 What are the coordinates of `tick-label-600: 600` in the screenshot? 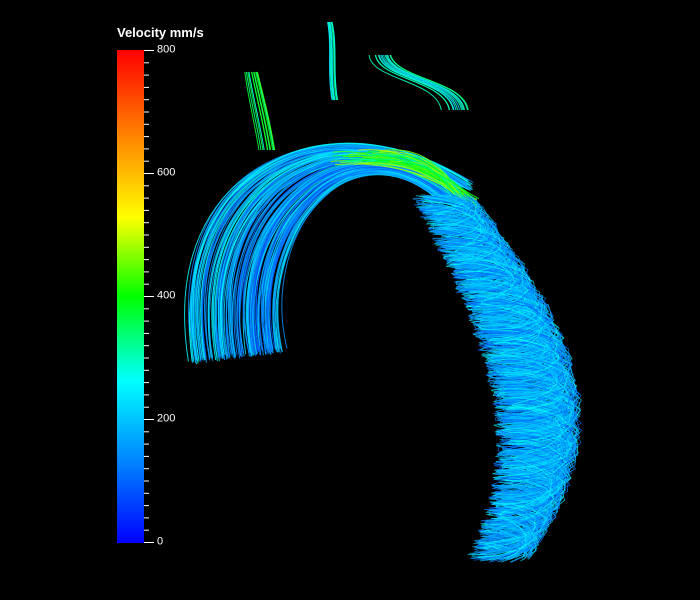 It's located at (166, 172).